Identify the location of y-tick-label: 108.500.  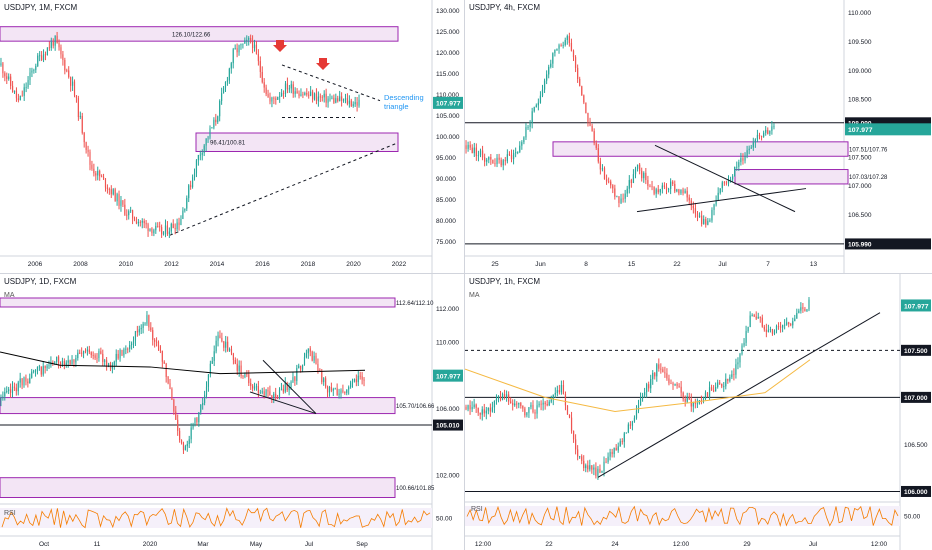
(860, 100).